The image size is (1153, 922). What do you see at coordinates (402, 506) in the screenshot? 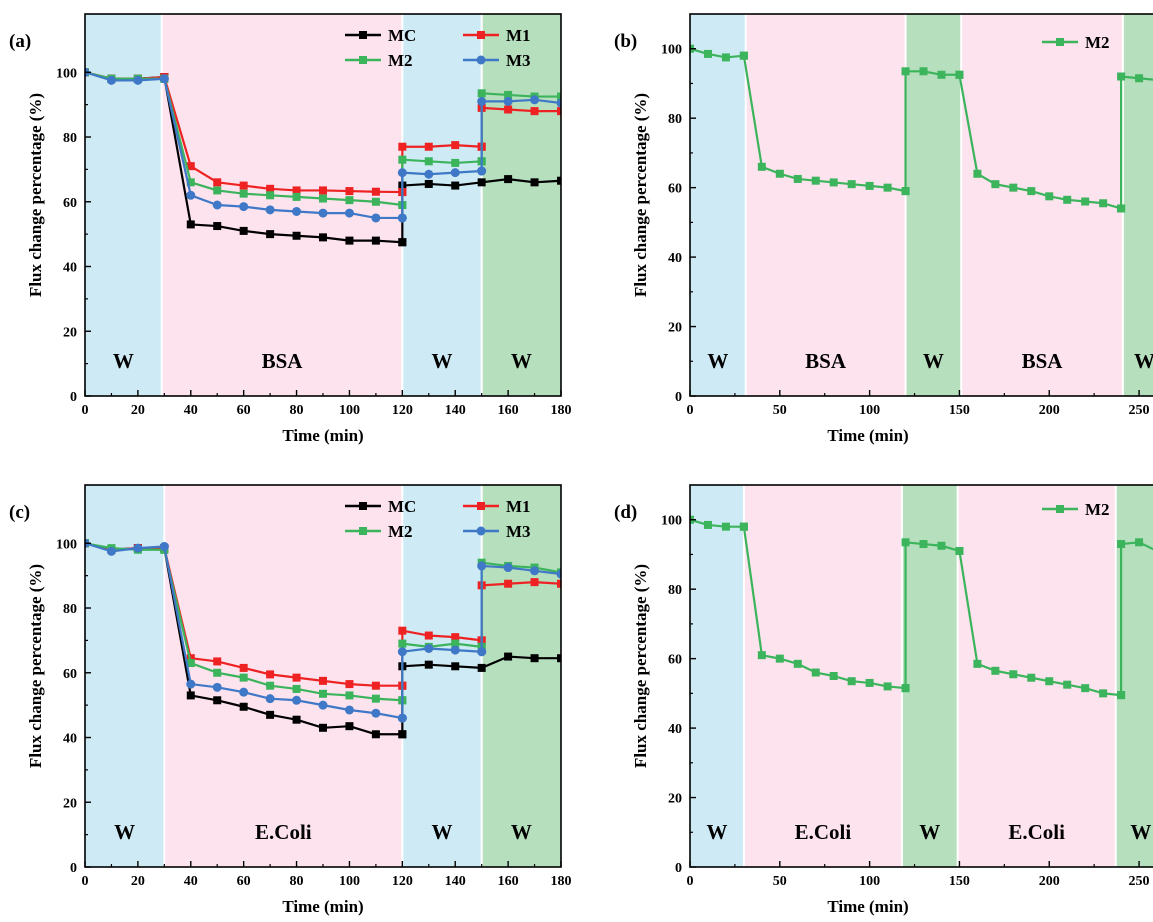
I see `legend-label: MC` at bounding box center [402, 506].